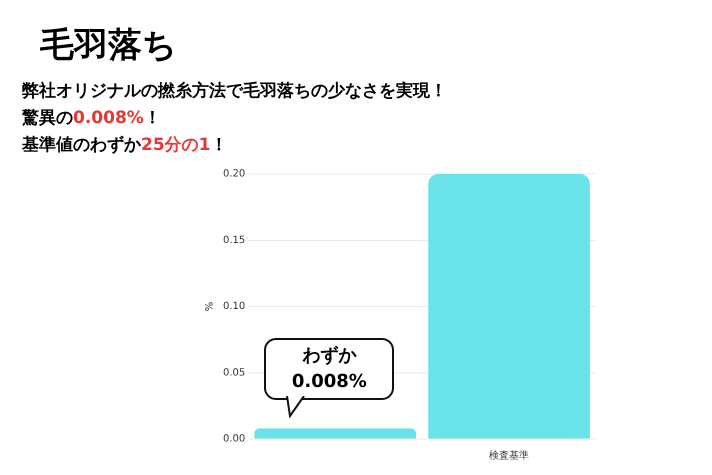  I want to click on text: 驚異の0.008%！, so click(92, 118).